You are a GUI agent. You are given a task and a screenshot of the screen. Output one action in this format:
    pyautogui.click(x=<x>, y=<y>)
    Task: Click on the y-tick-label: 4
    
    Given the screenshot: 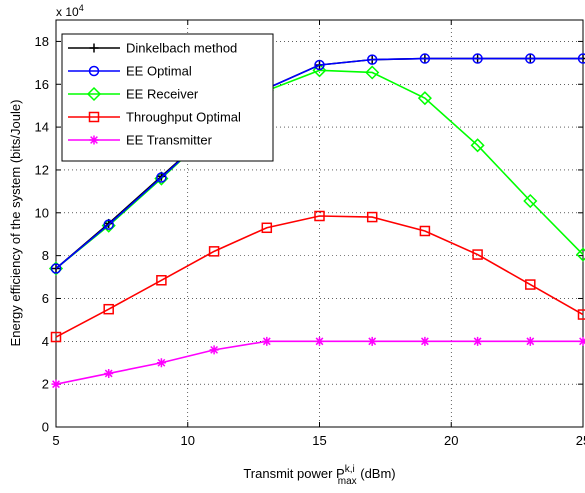 What is the action you would take?
    pyautogui.click(x=45, y=341)
    